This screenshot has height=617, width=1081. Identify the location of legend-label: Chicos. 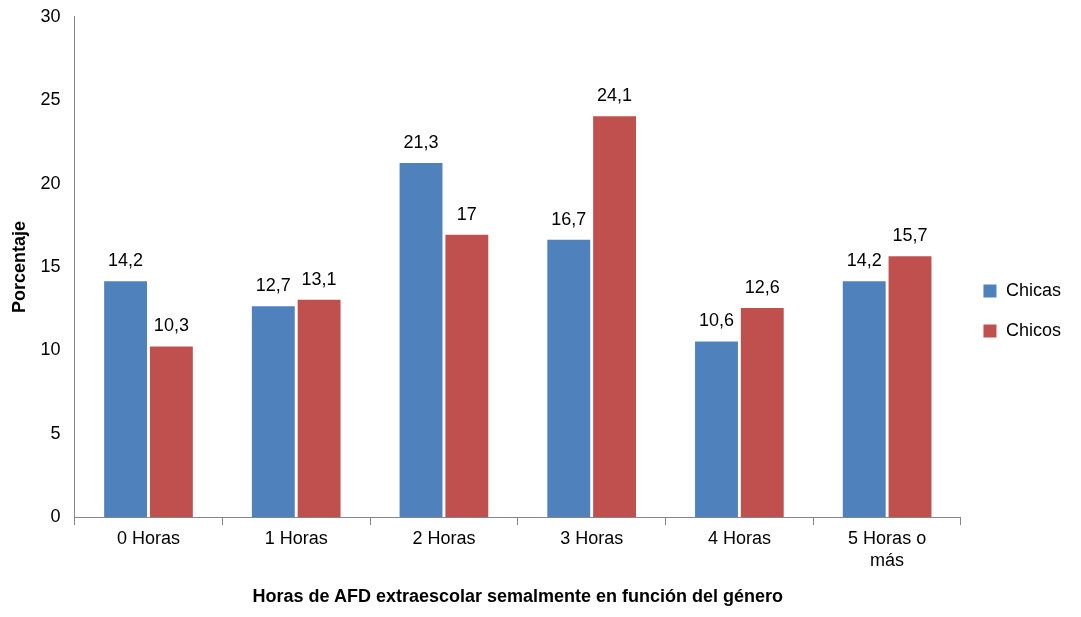
(1033, 329).